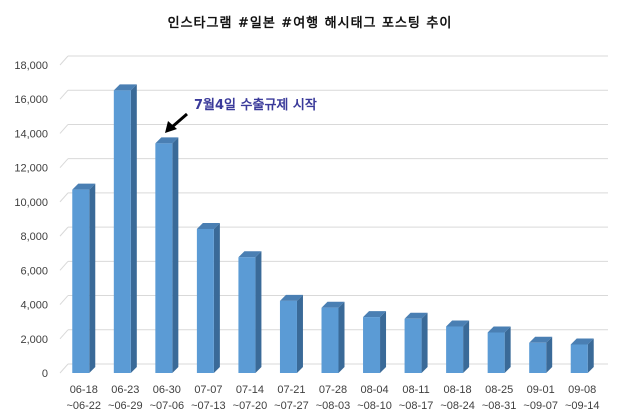 This screenshot has width=620, height=418. I want to click on x-tick-label: 06-23, so click(125, 390).